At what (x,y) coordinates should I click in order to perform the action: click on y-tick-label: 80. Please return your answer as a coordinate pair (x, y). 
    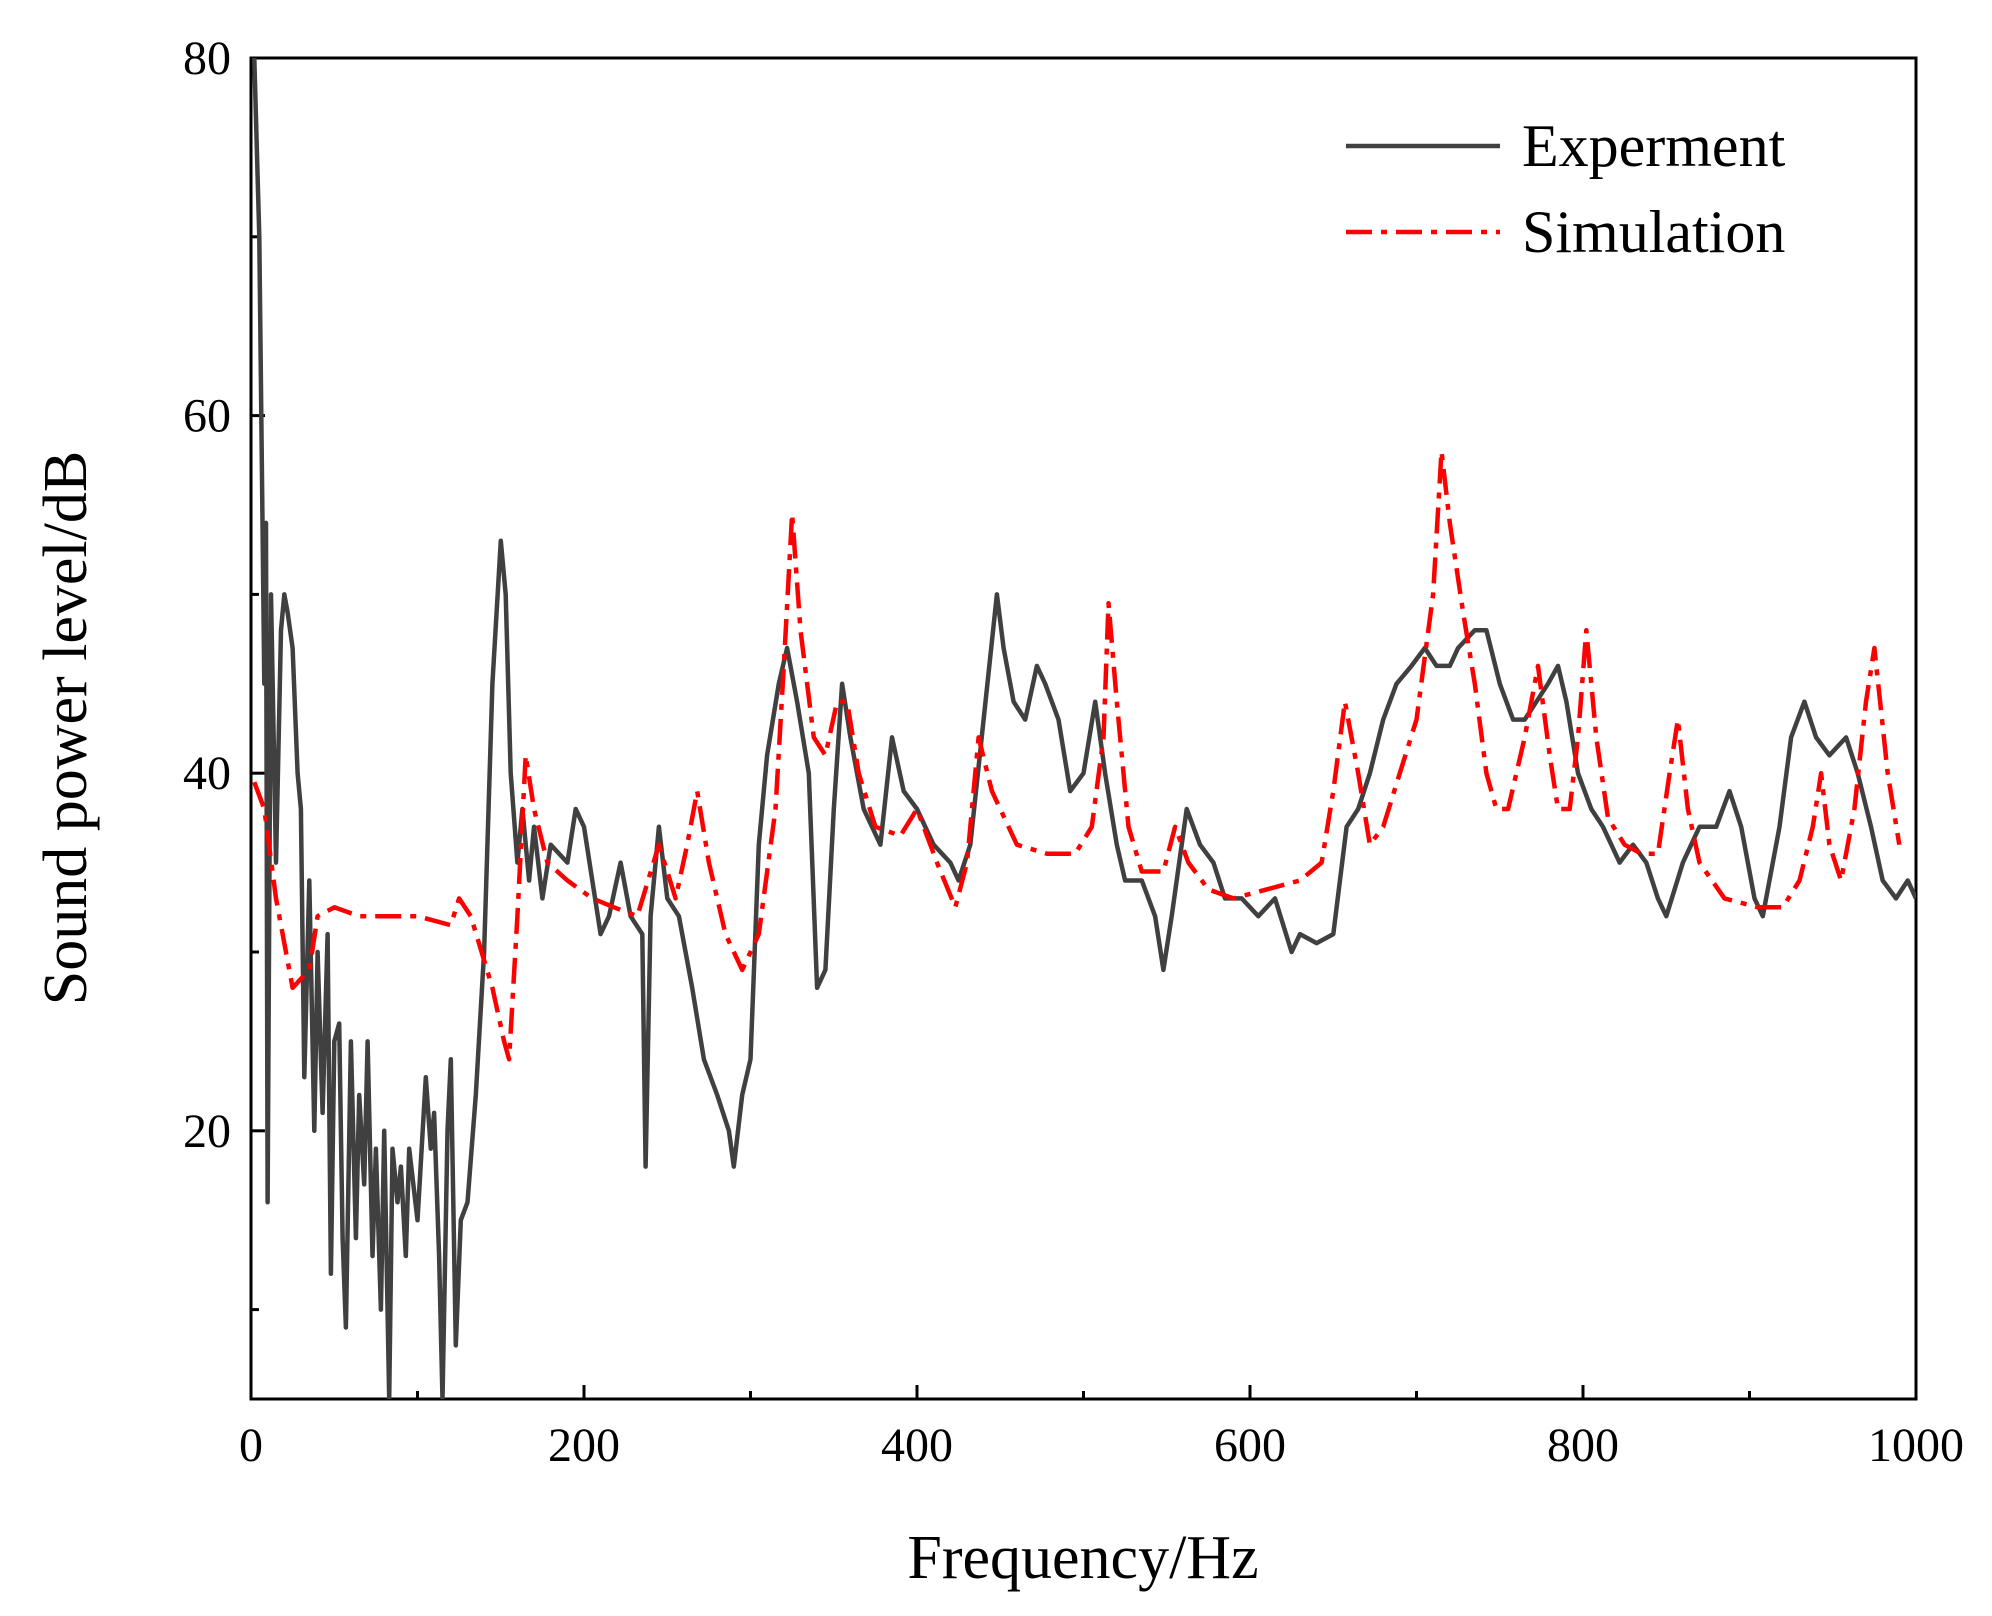
    Looking at the image, I should click on (207, 58).